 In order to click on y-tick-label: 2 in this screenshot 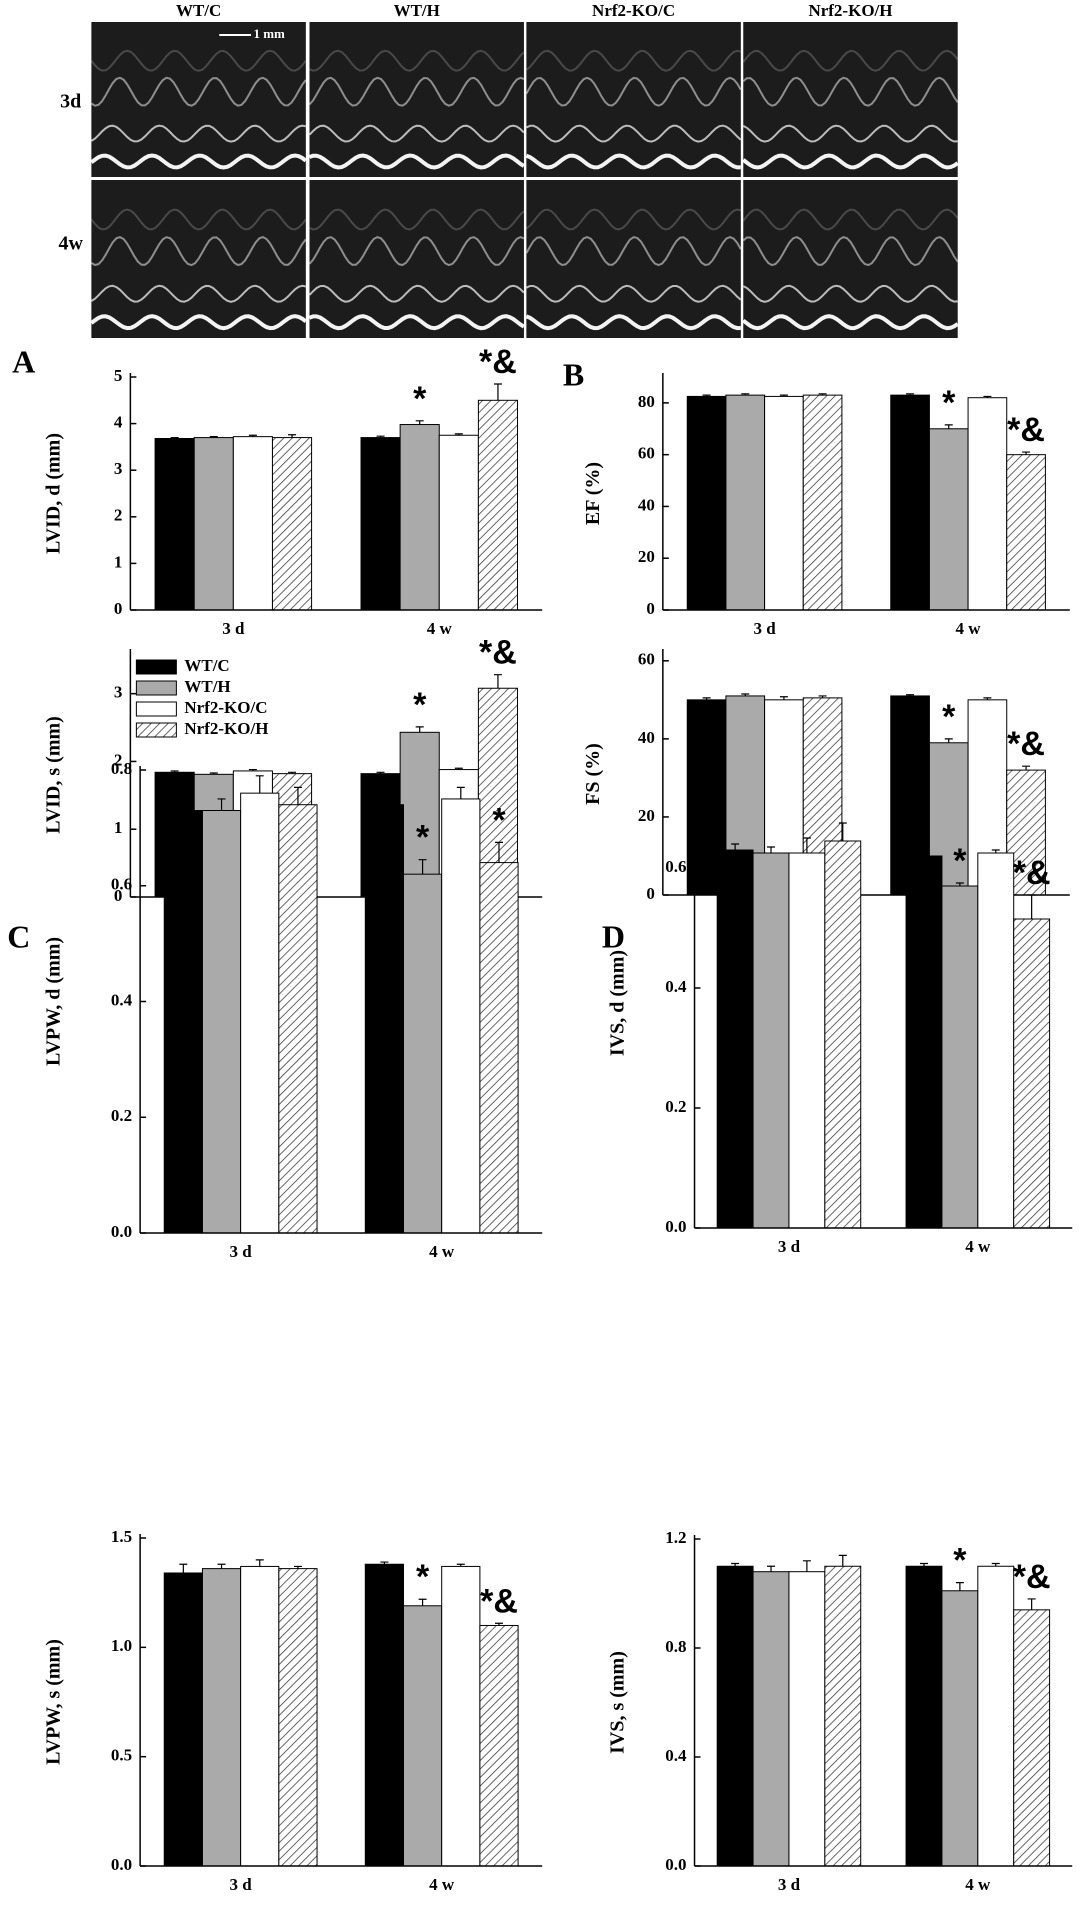, I will do `click(118, 515)`.